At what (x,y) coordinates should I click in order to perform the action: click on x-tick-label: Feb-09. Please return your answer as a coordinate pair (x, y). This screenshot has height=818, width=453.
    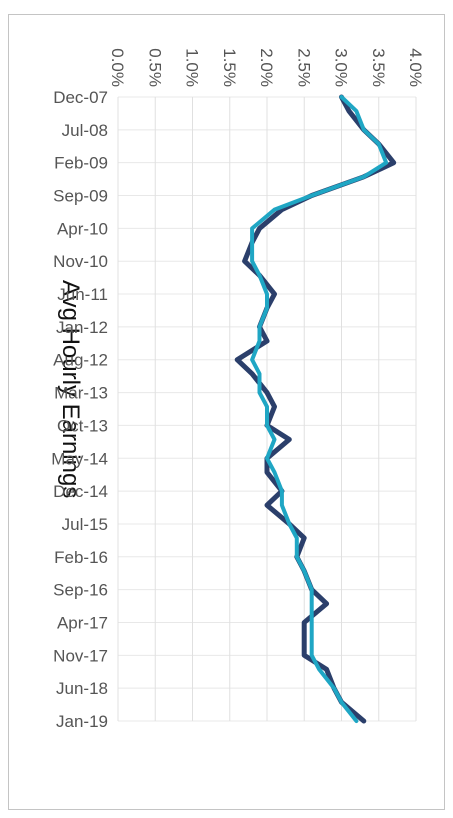
    Looking at the image, I should click on (81, 163).